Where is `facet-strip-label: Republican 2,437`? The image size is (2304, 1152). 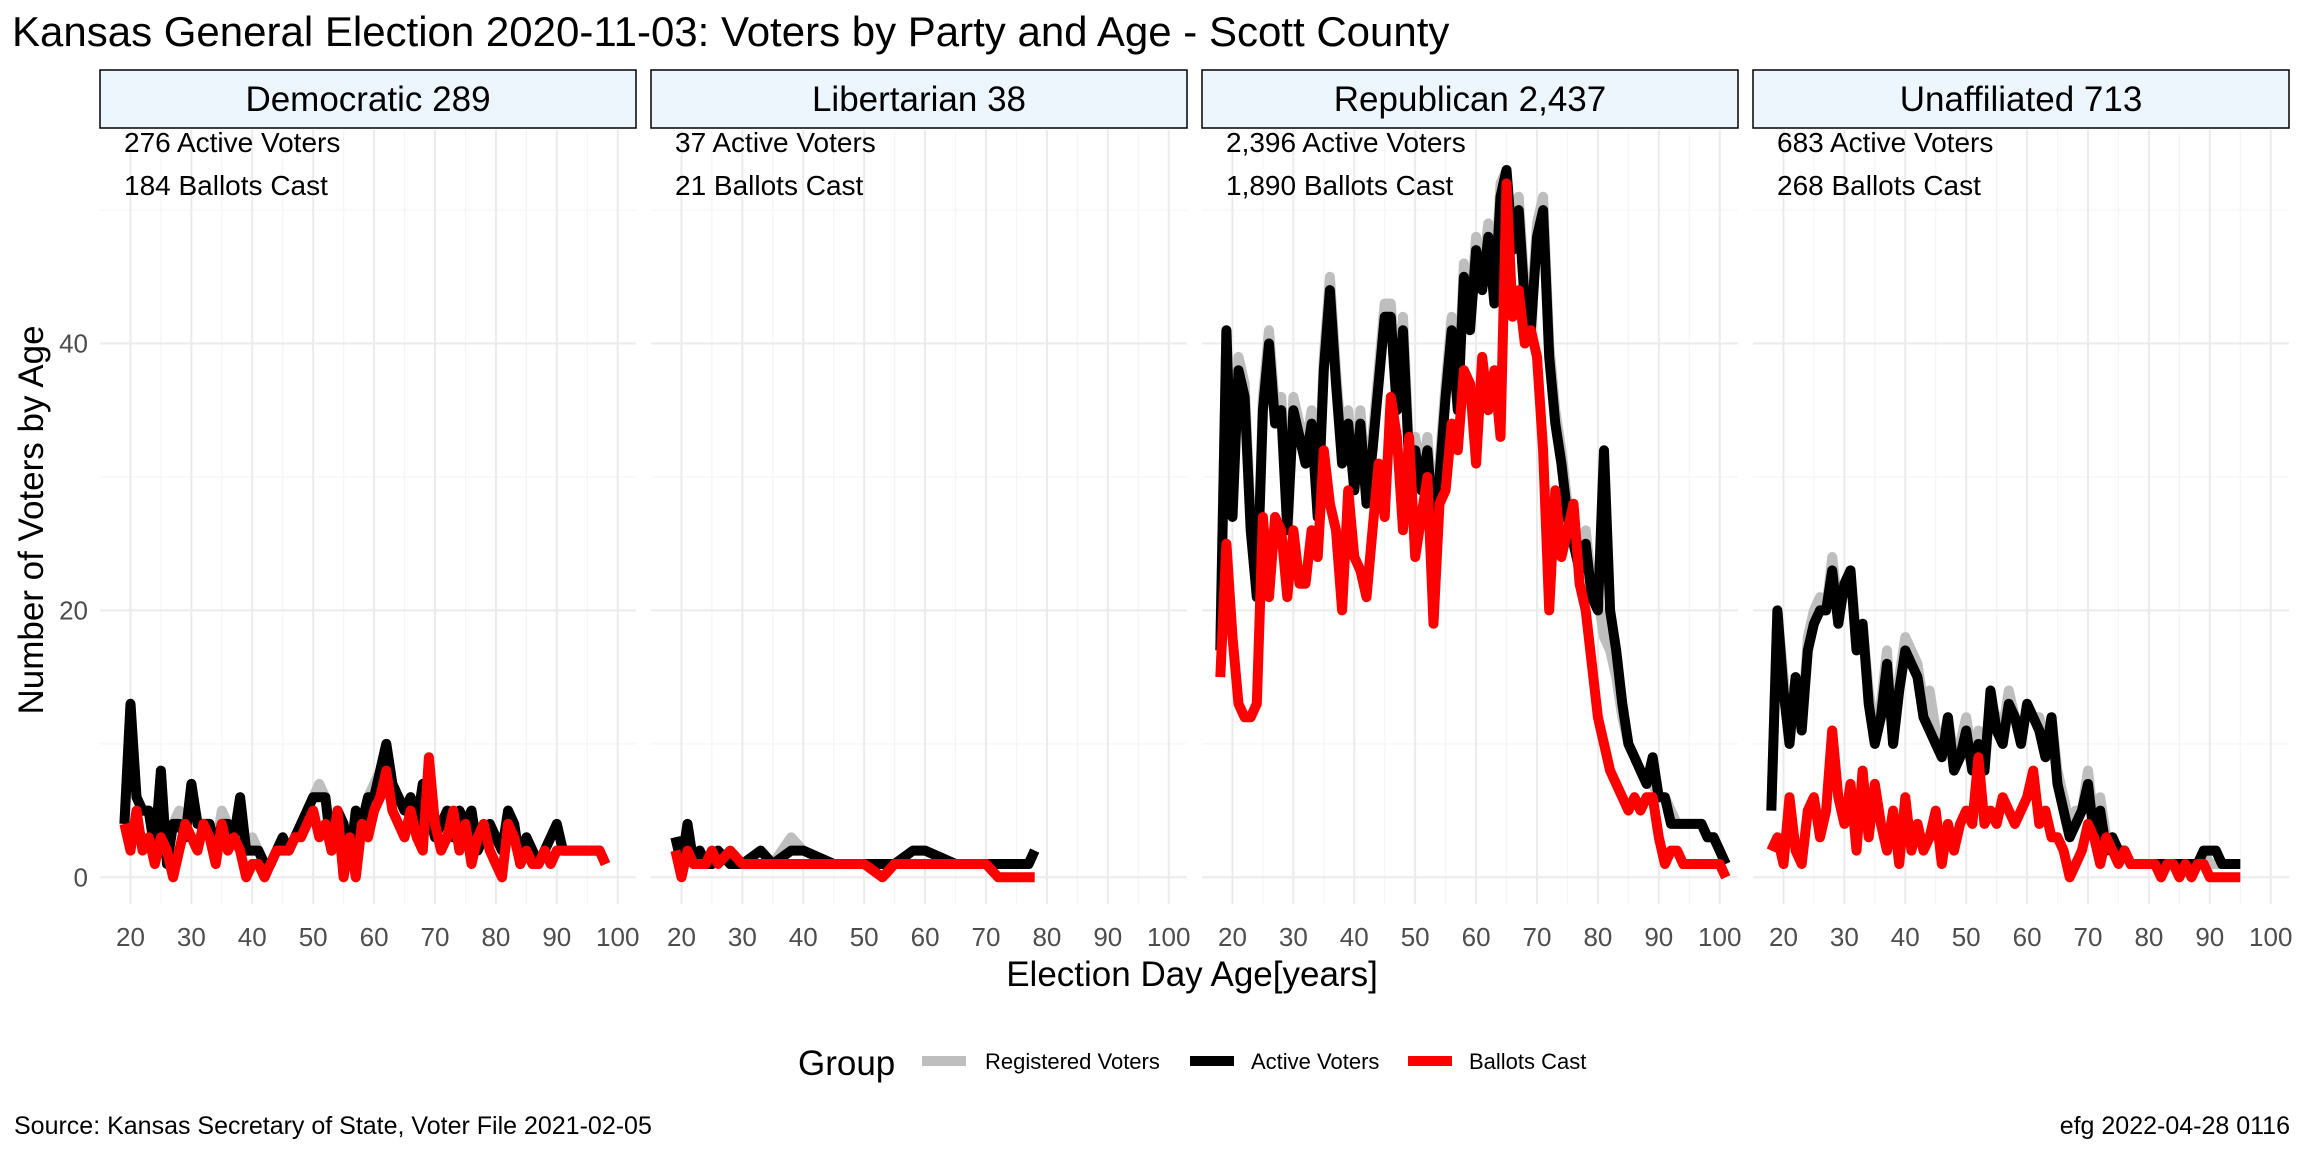
facet-strip-label: Republican 2,437 is located at coordinates (1470, 99).